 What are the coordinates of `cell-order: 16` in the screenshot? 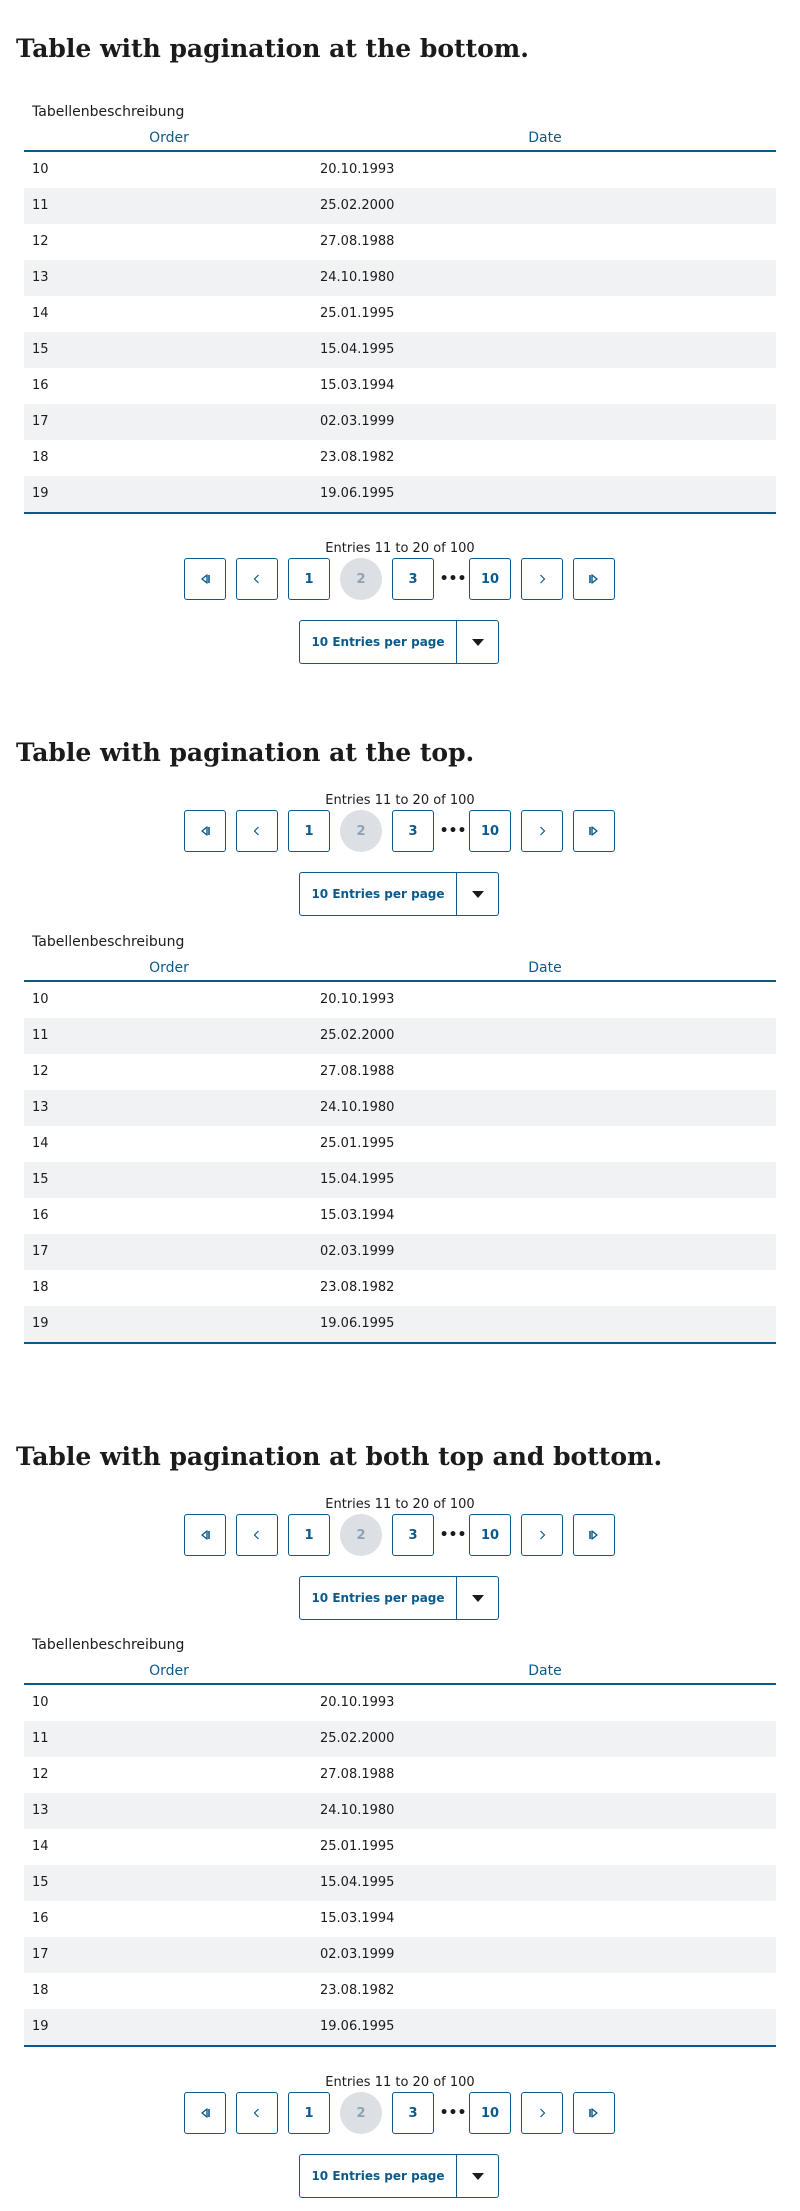 It's located at (40, 385).